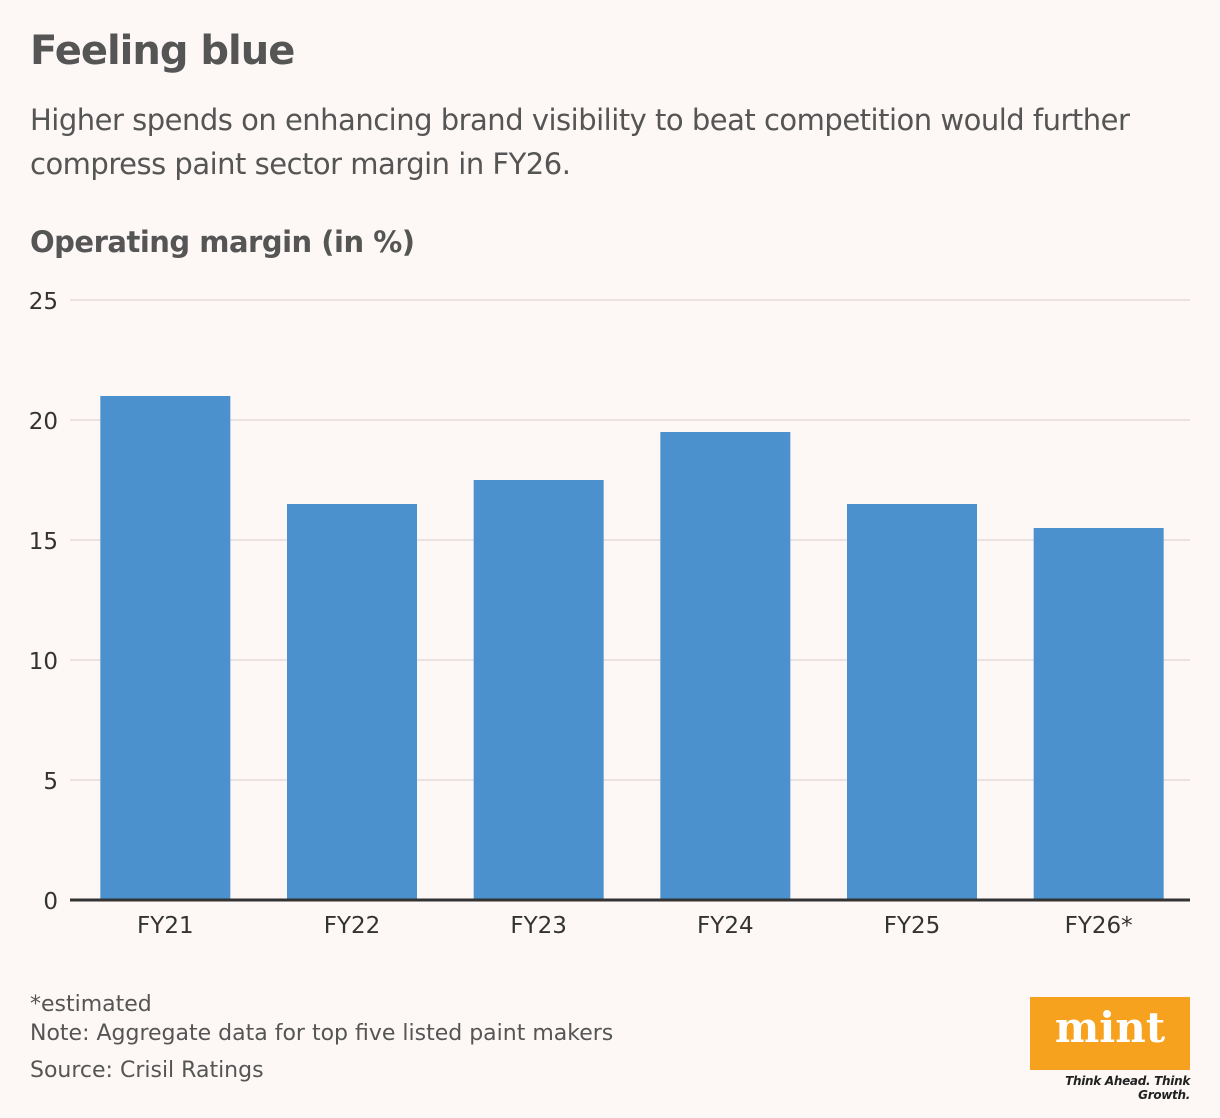 The height and width of the screenshot is (1118, 1220). What do you see at coordinates (91, 1004) in the screenshot?
I see `estimated-footnote: *estimated` at bounding box center [91, 1004].